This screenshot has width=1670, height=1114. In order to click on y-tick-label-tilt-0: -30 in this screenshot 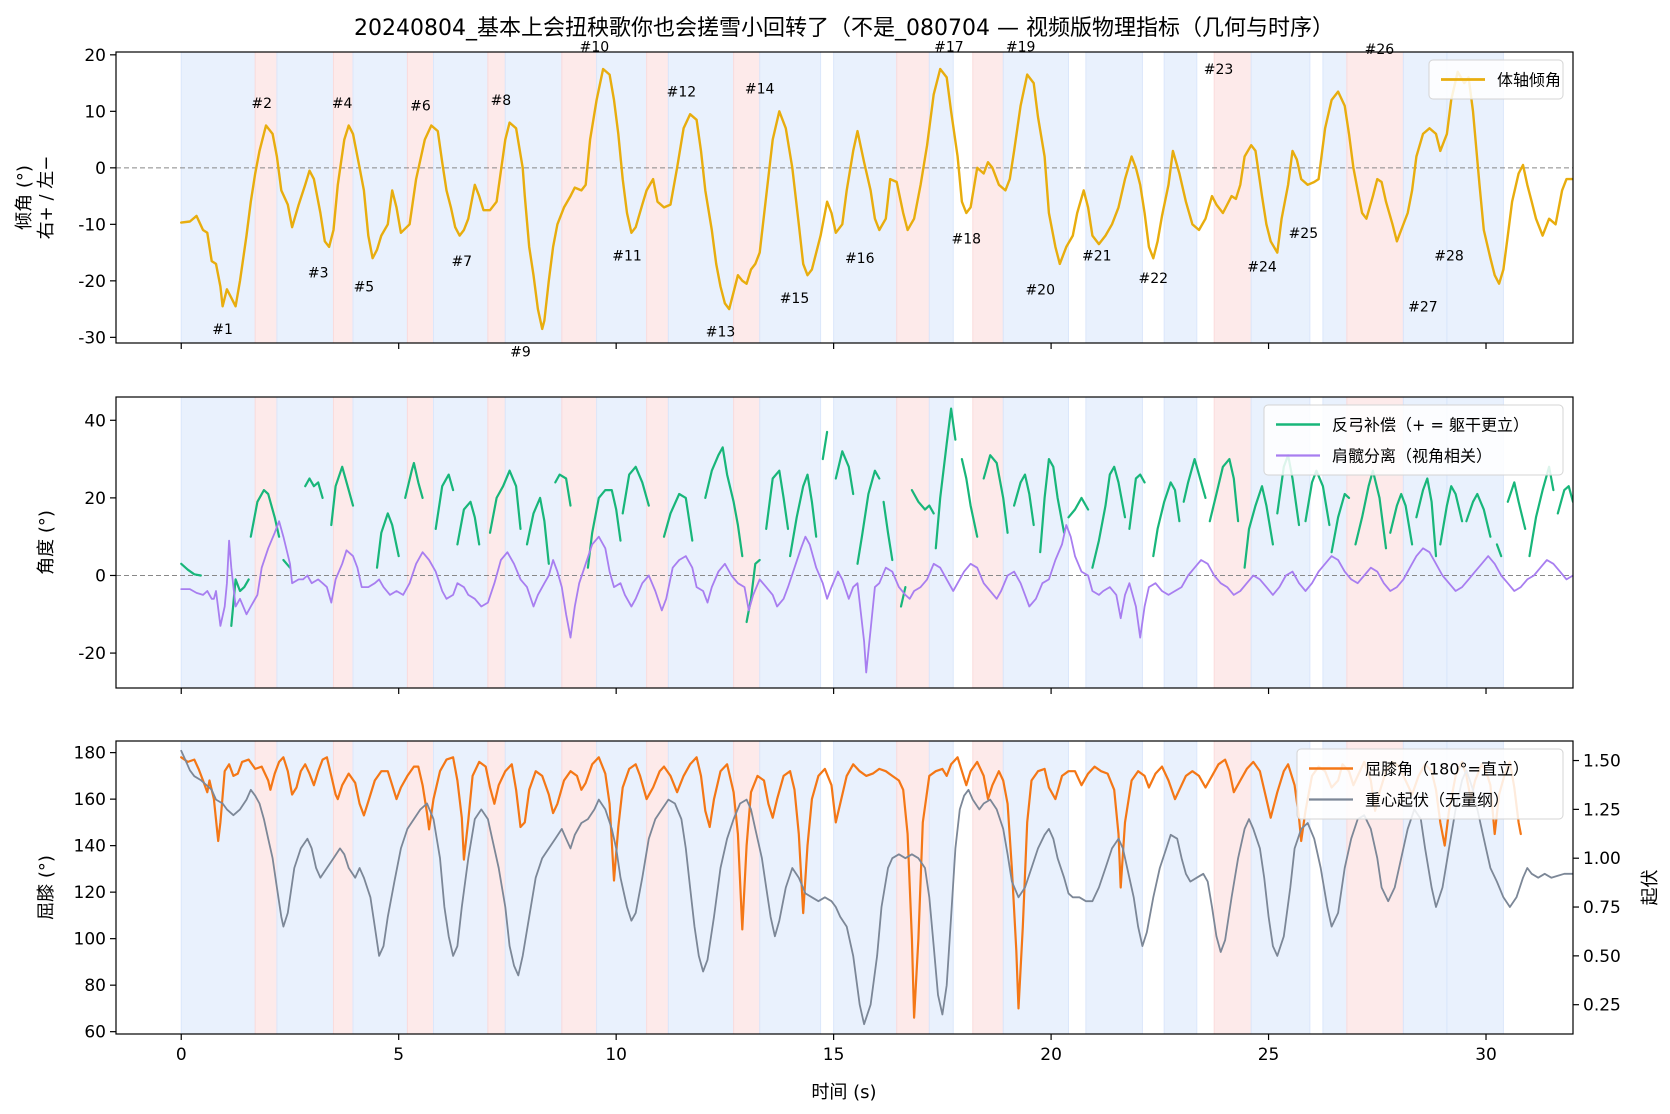, I will do `click(92, 338)`.